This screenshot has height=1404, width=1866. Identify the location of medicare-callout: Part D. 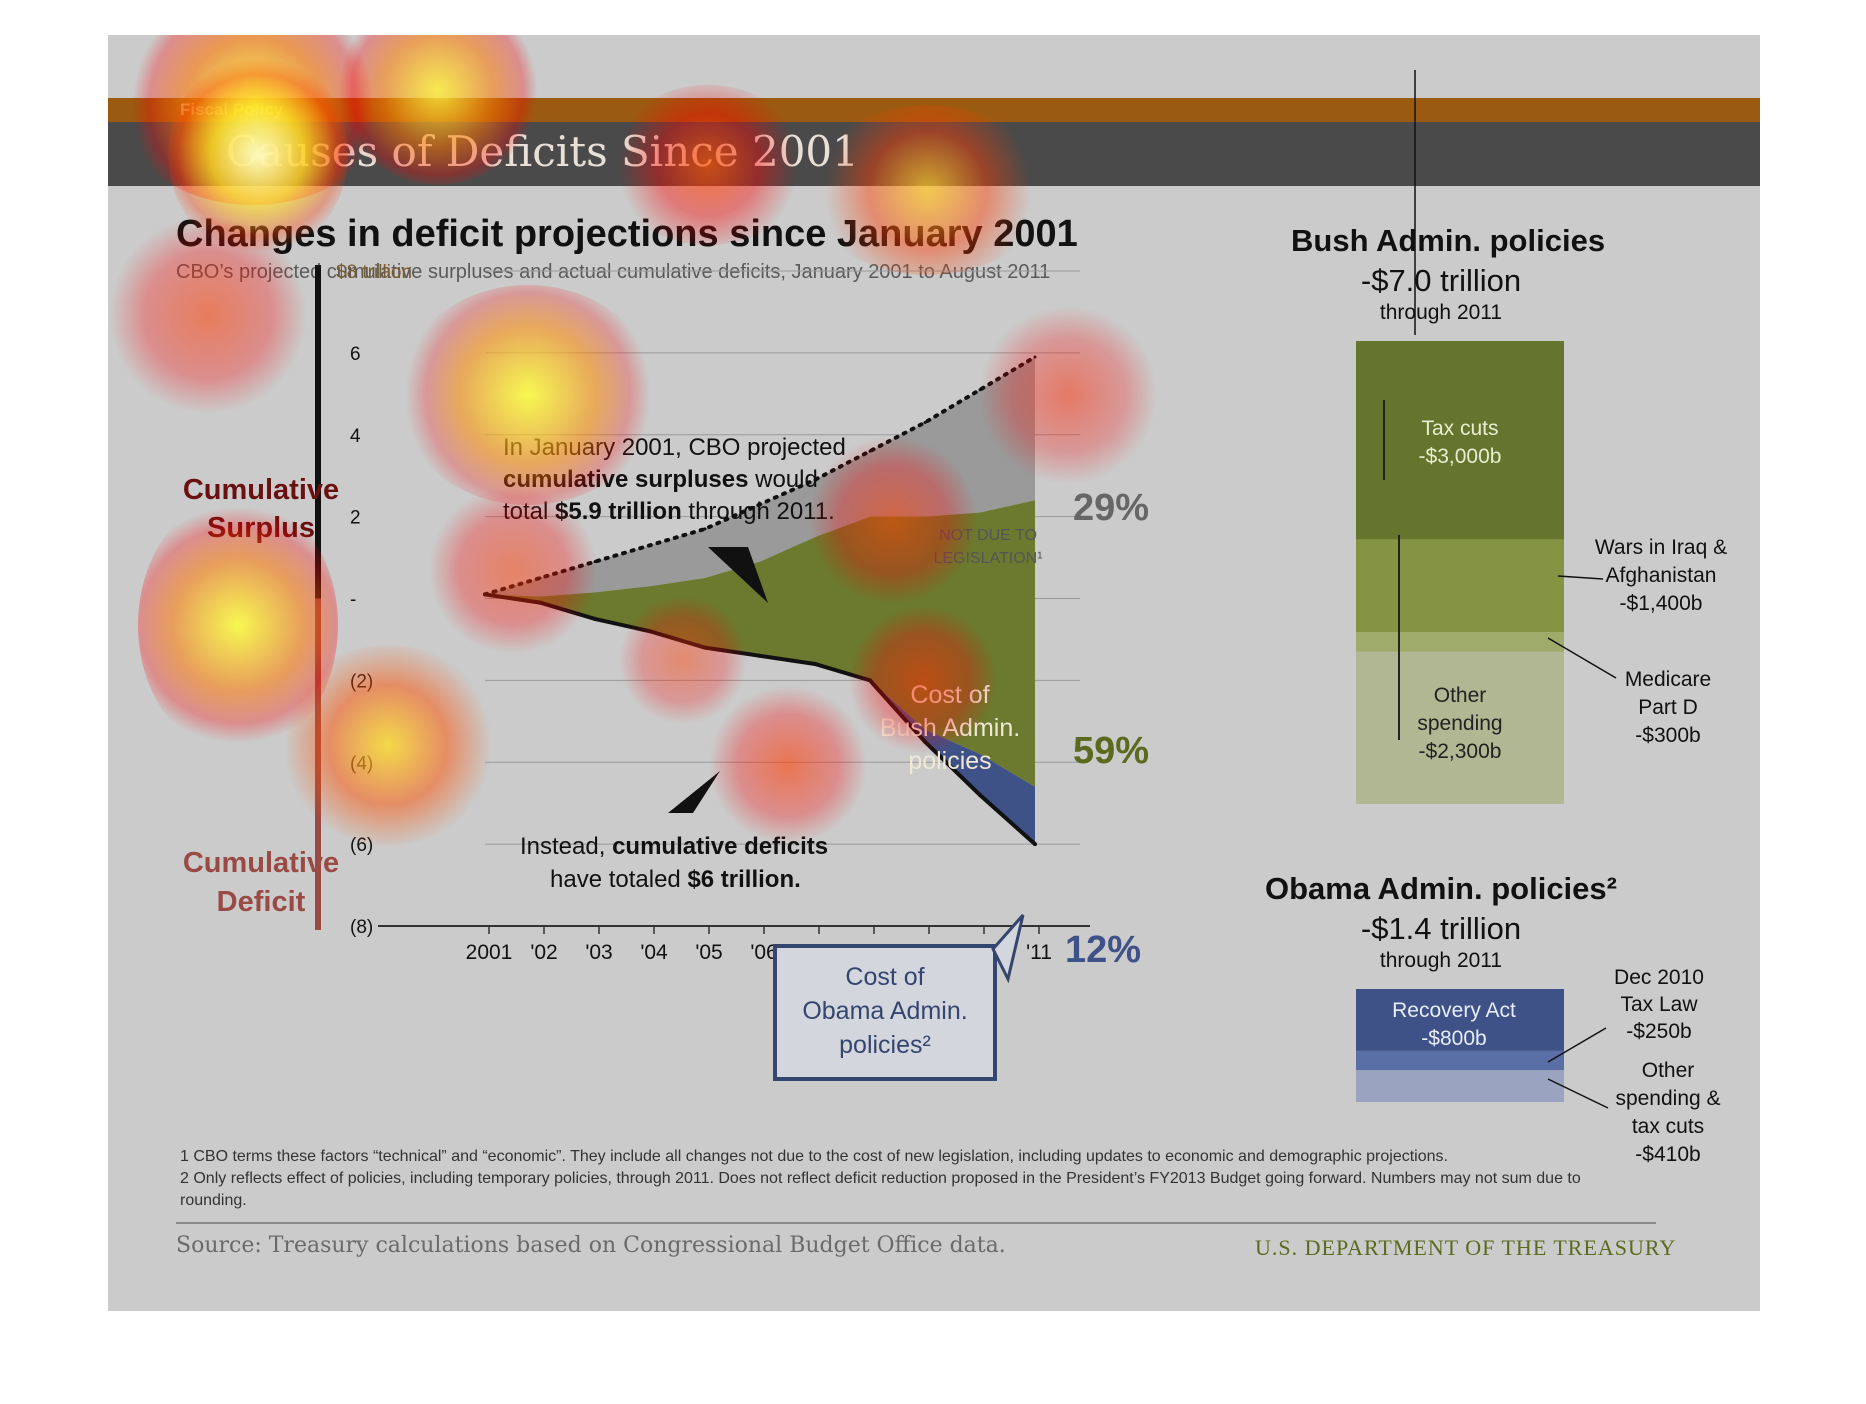
(1668, 707).